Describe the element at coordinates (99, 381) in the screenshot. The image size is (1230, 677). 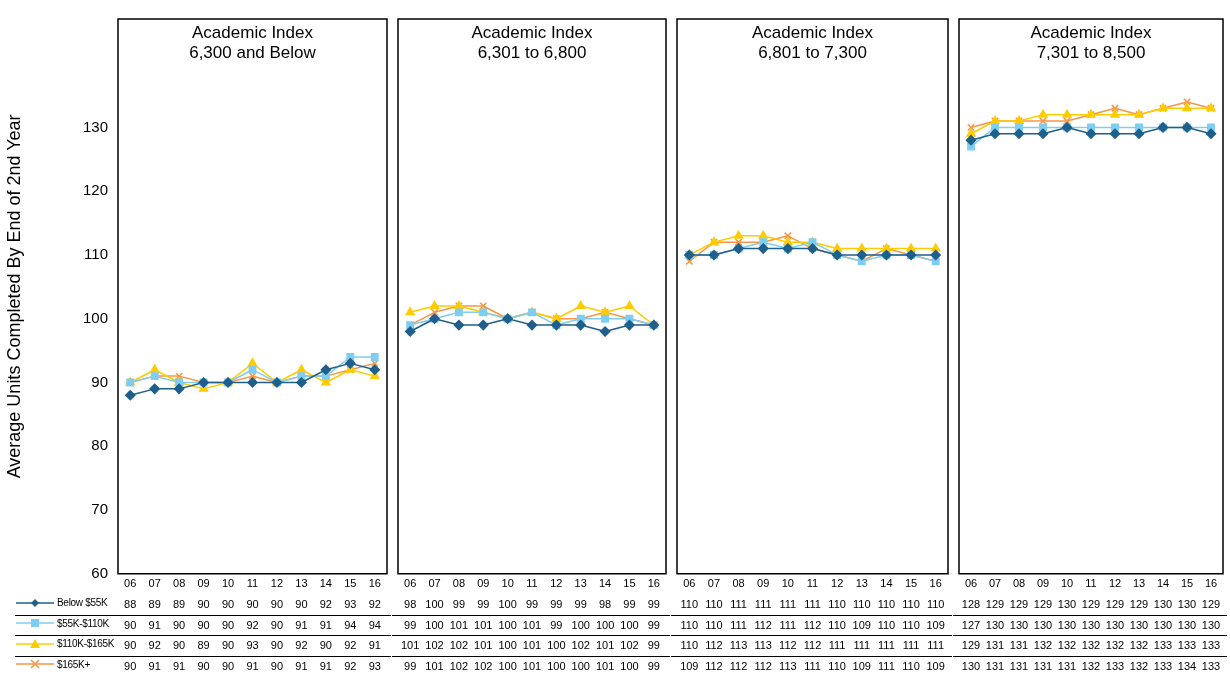
I see `y-tick-label: 90` at that location.